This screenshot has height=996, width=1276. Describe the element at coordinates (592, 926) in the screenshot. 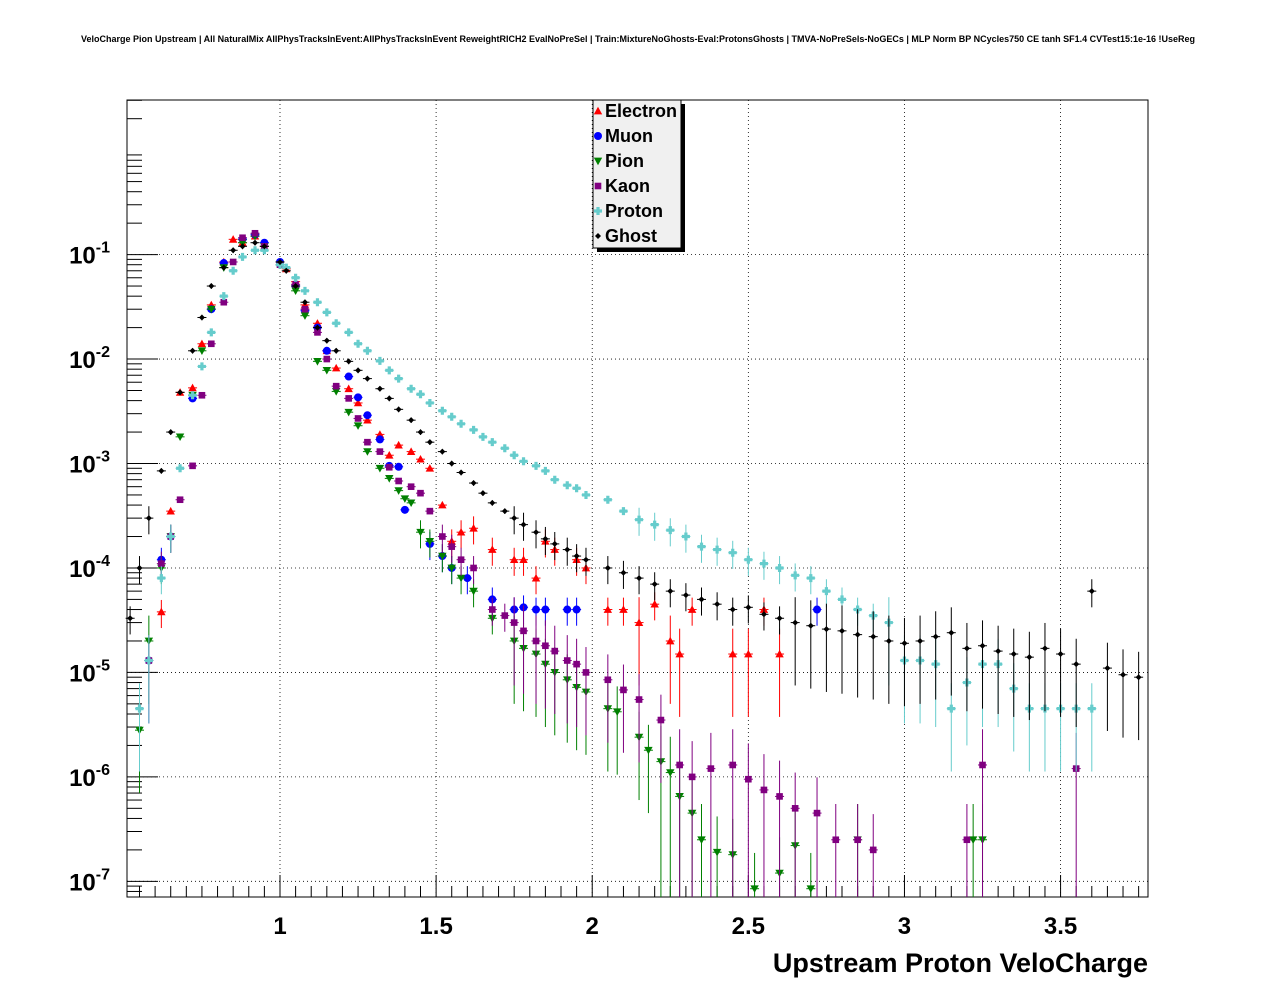

I see `x-tick-label: 2` at that location.